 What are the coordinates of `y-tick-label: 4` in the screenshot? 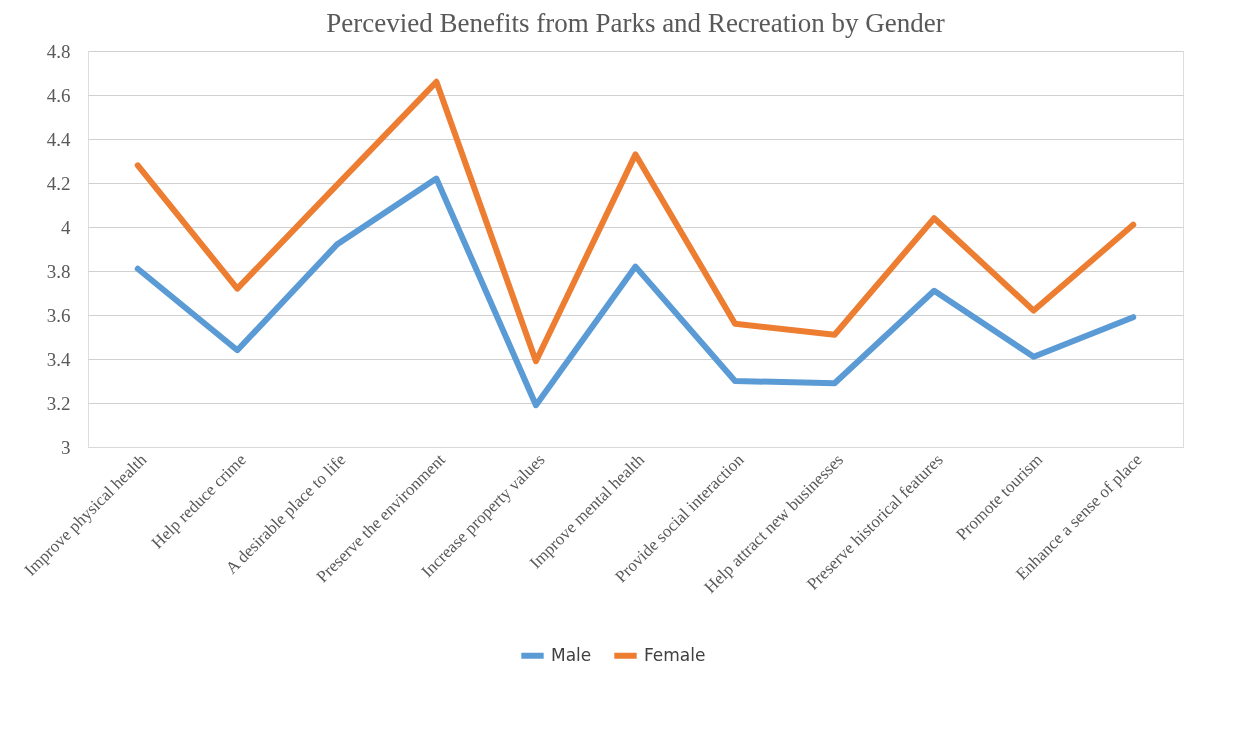 It's located at (66, 227).